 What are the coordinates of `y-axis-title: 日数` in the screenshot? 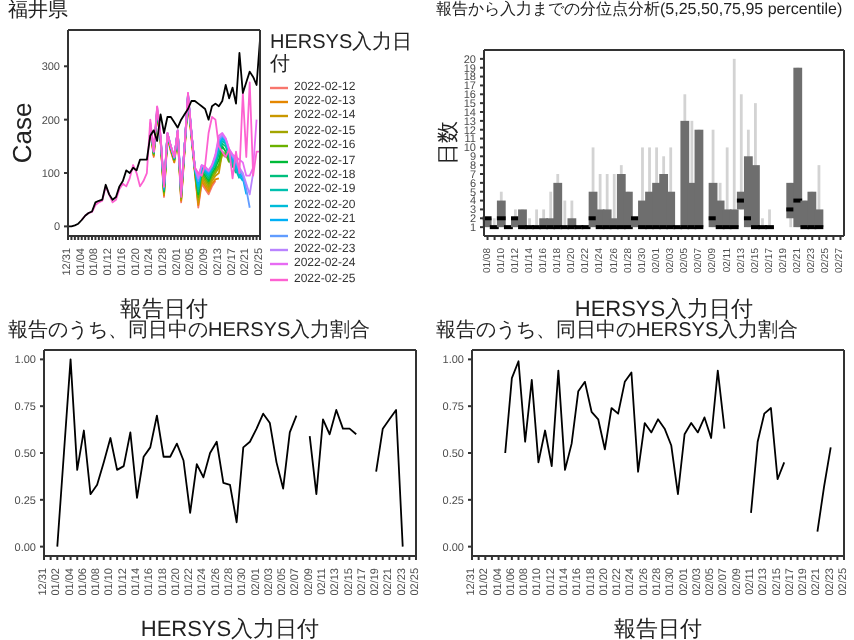 It's located at (449, 143).